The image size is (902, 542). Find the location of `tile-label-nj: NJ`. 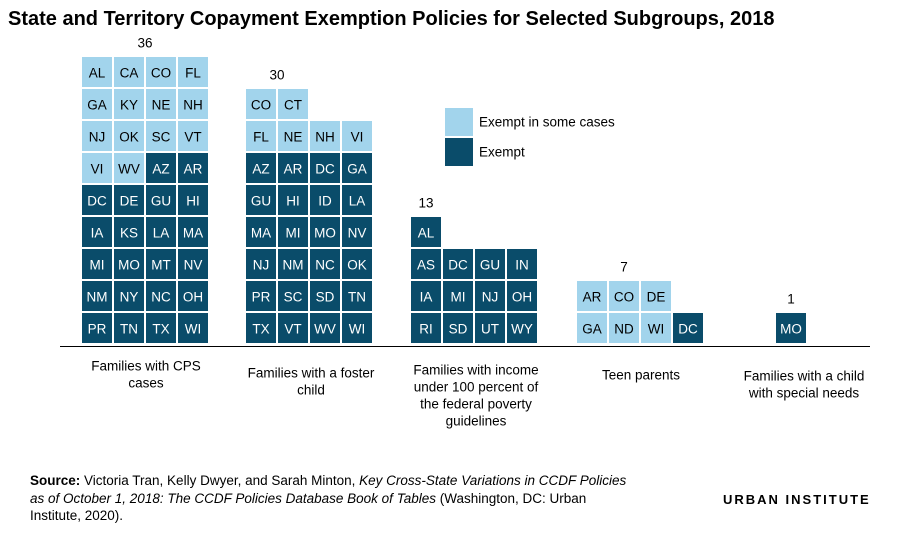

tile-label-nj: NJ is located at coordinates (490, 297).